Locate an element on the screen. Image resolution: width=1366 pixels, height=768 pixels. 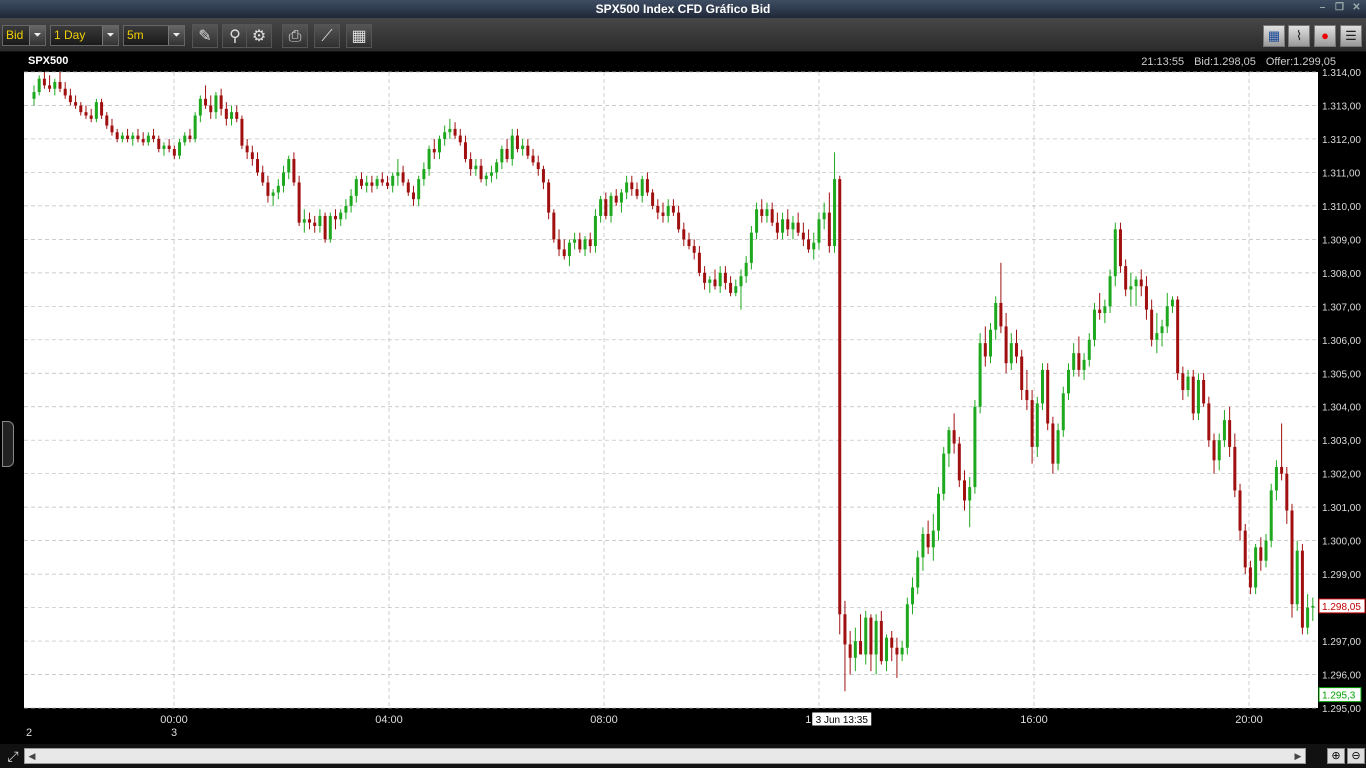
y-tick-label: 1.312,00 is located at coordinates (1341, 140).